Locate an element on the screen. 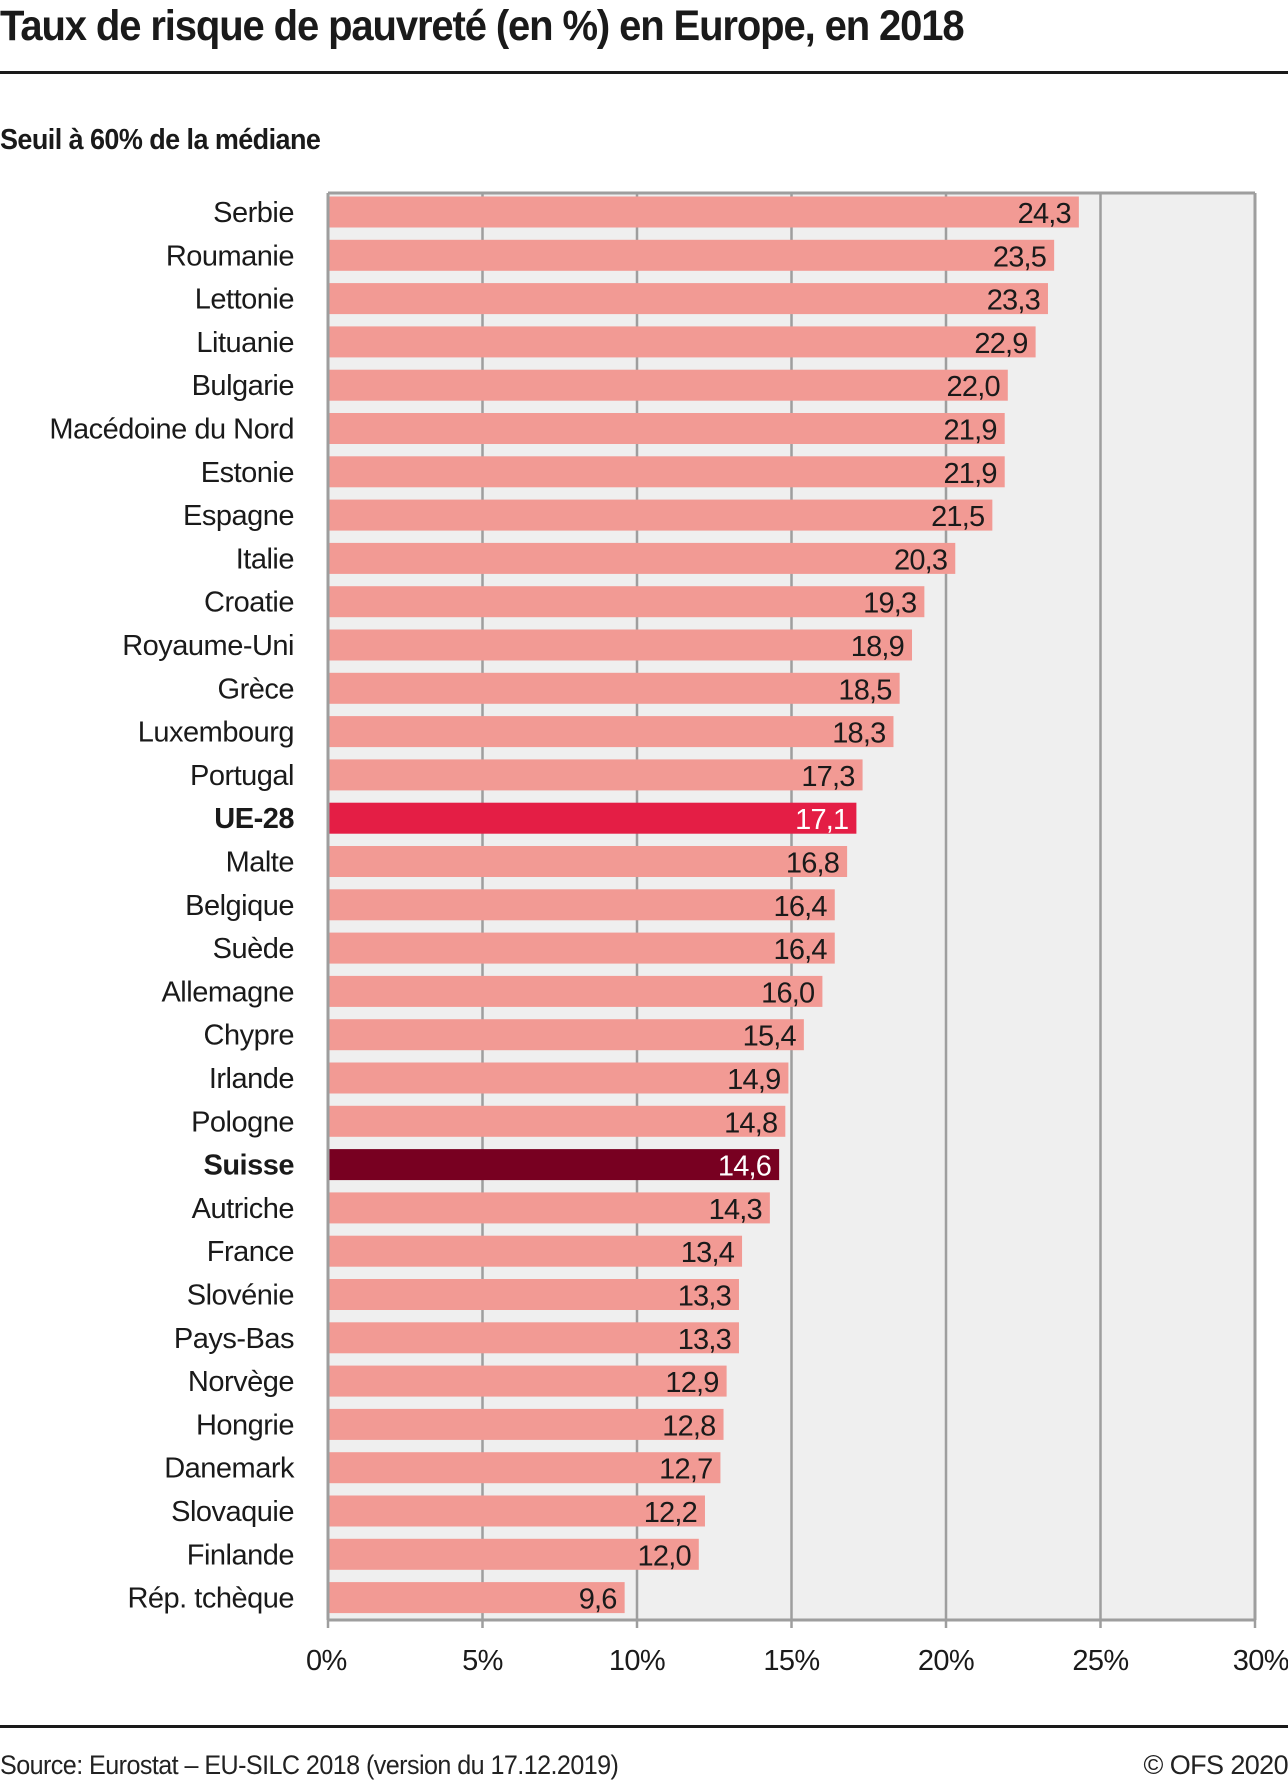  category-label: Pologne is located at coordinates (242, 1122).